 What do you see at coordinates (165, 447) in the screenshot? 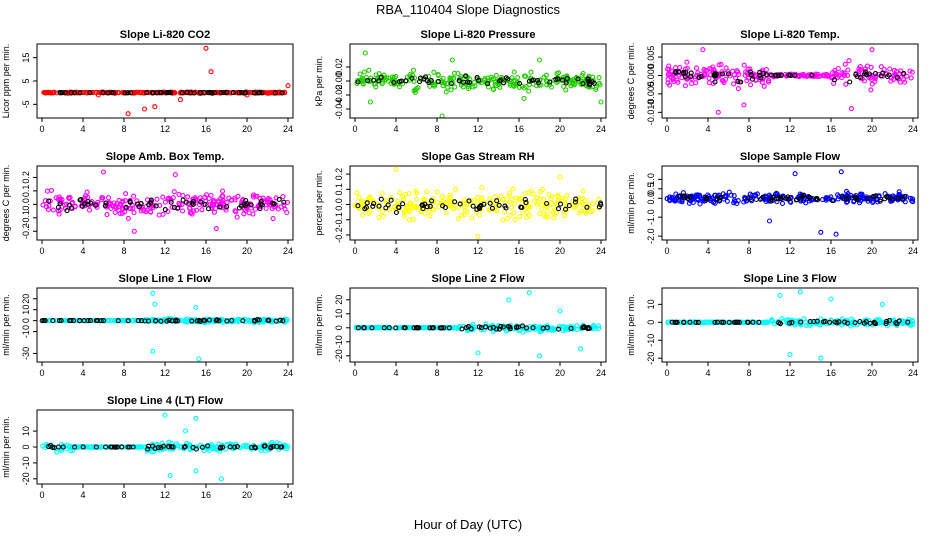
I see `plot-frame` at bounding box center [165, 447].